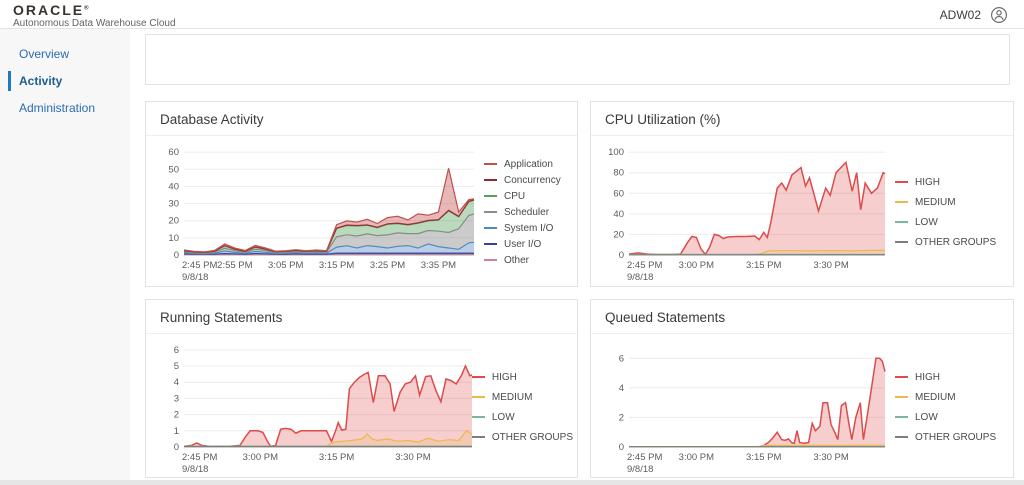 This screenshot has width=1024, height=485. What do you see at coordinates (901, 222) in the screenshot?
I see `low-marker` at bounding box center [901, 222].